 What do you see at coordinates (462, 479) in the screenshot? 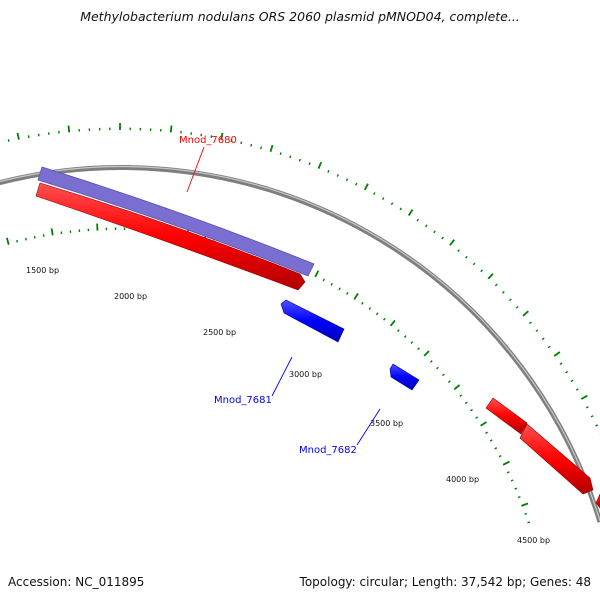
I see `bp-label-4000: 4000 bp` at bounding box center [462, 479].